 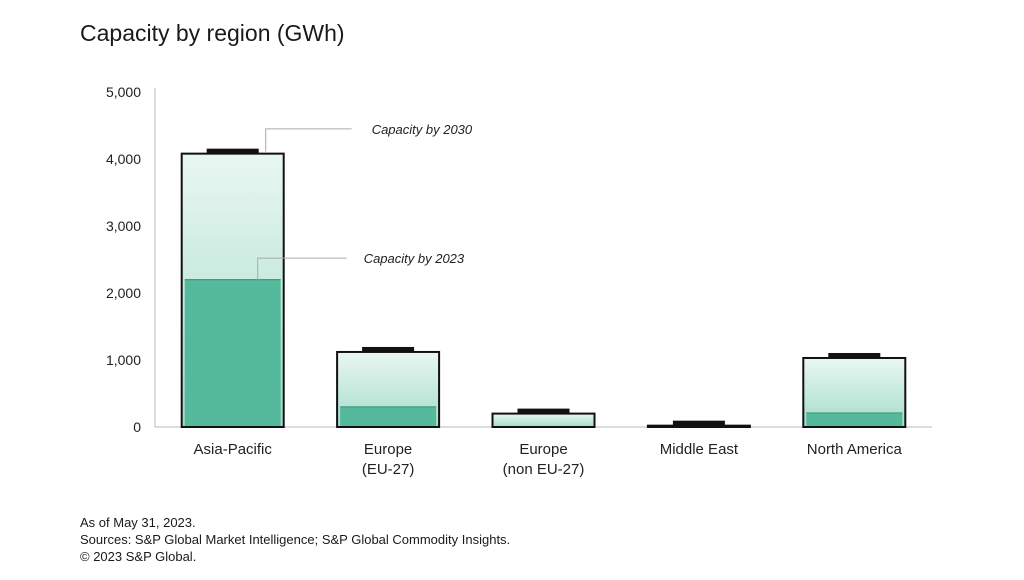 What do you see at coordinates (302, 268) in the screenshot?
I see `annotation-leader-2023` at bounding box center [302, 268].